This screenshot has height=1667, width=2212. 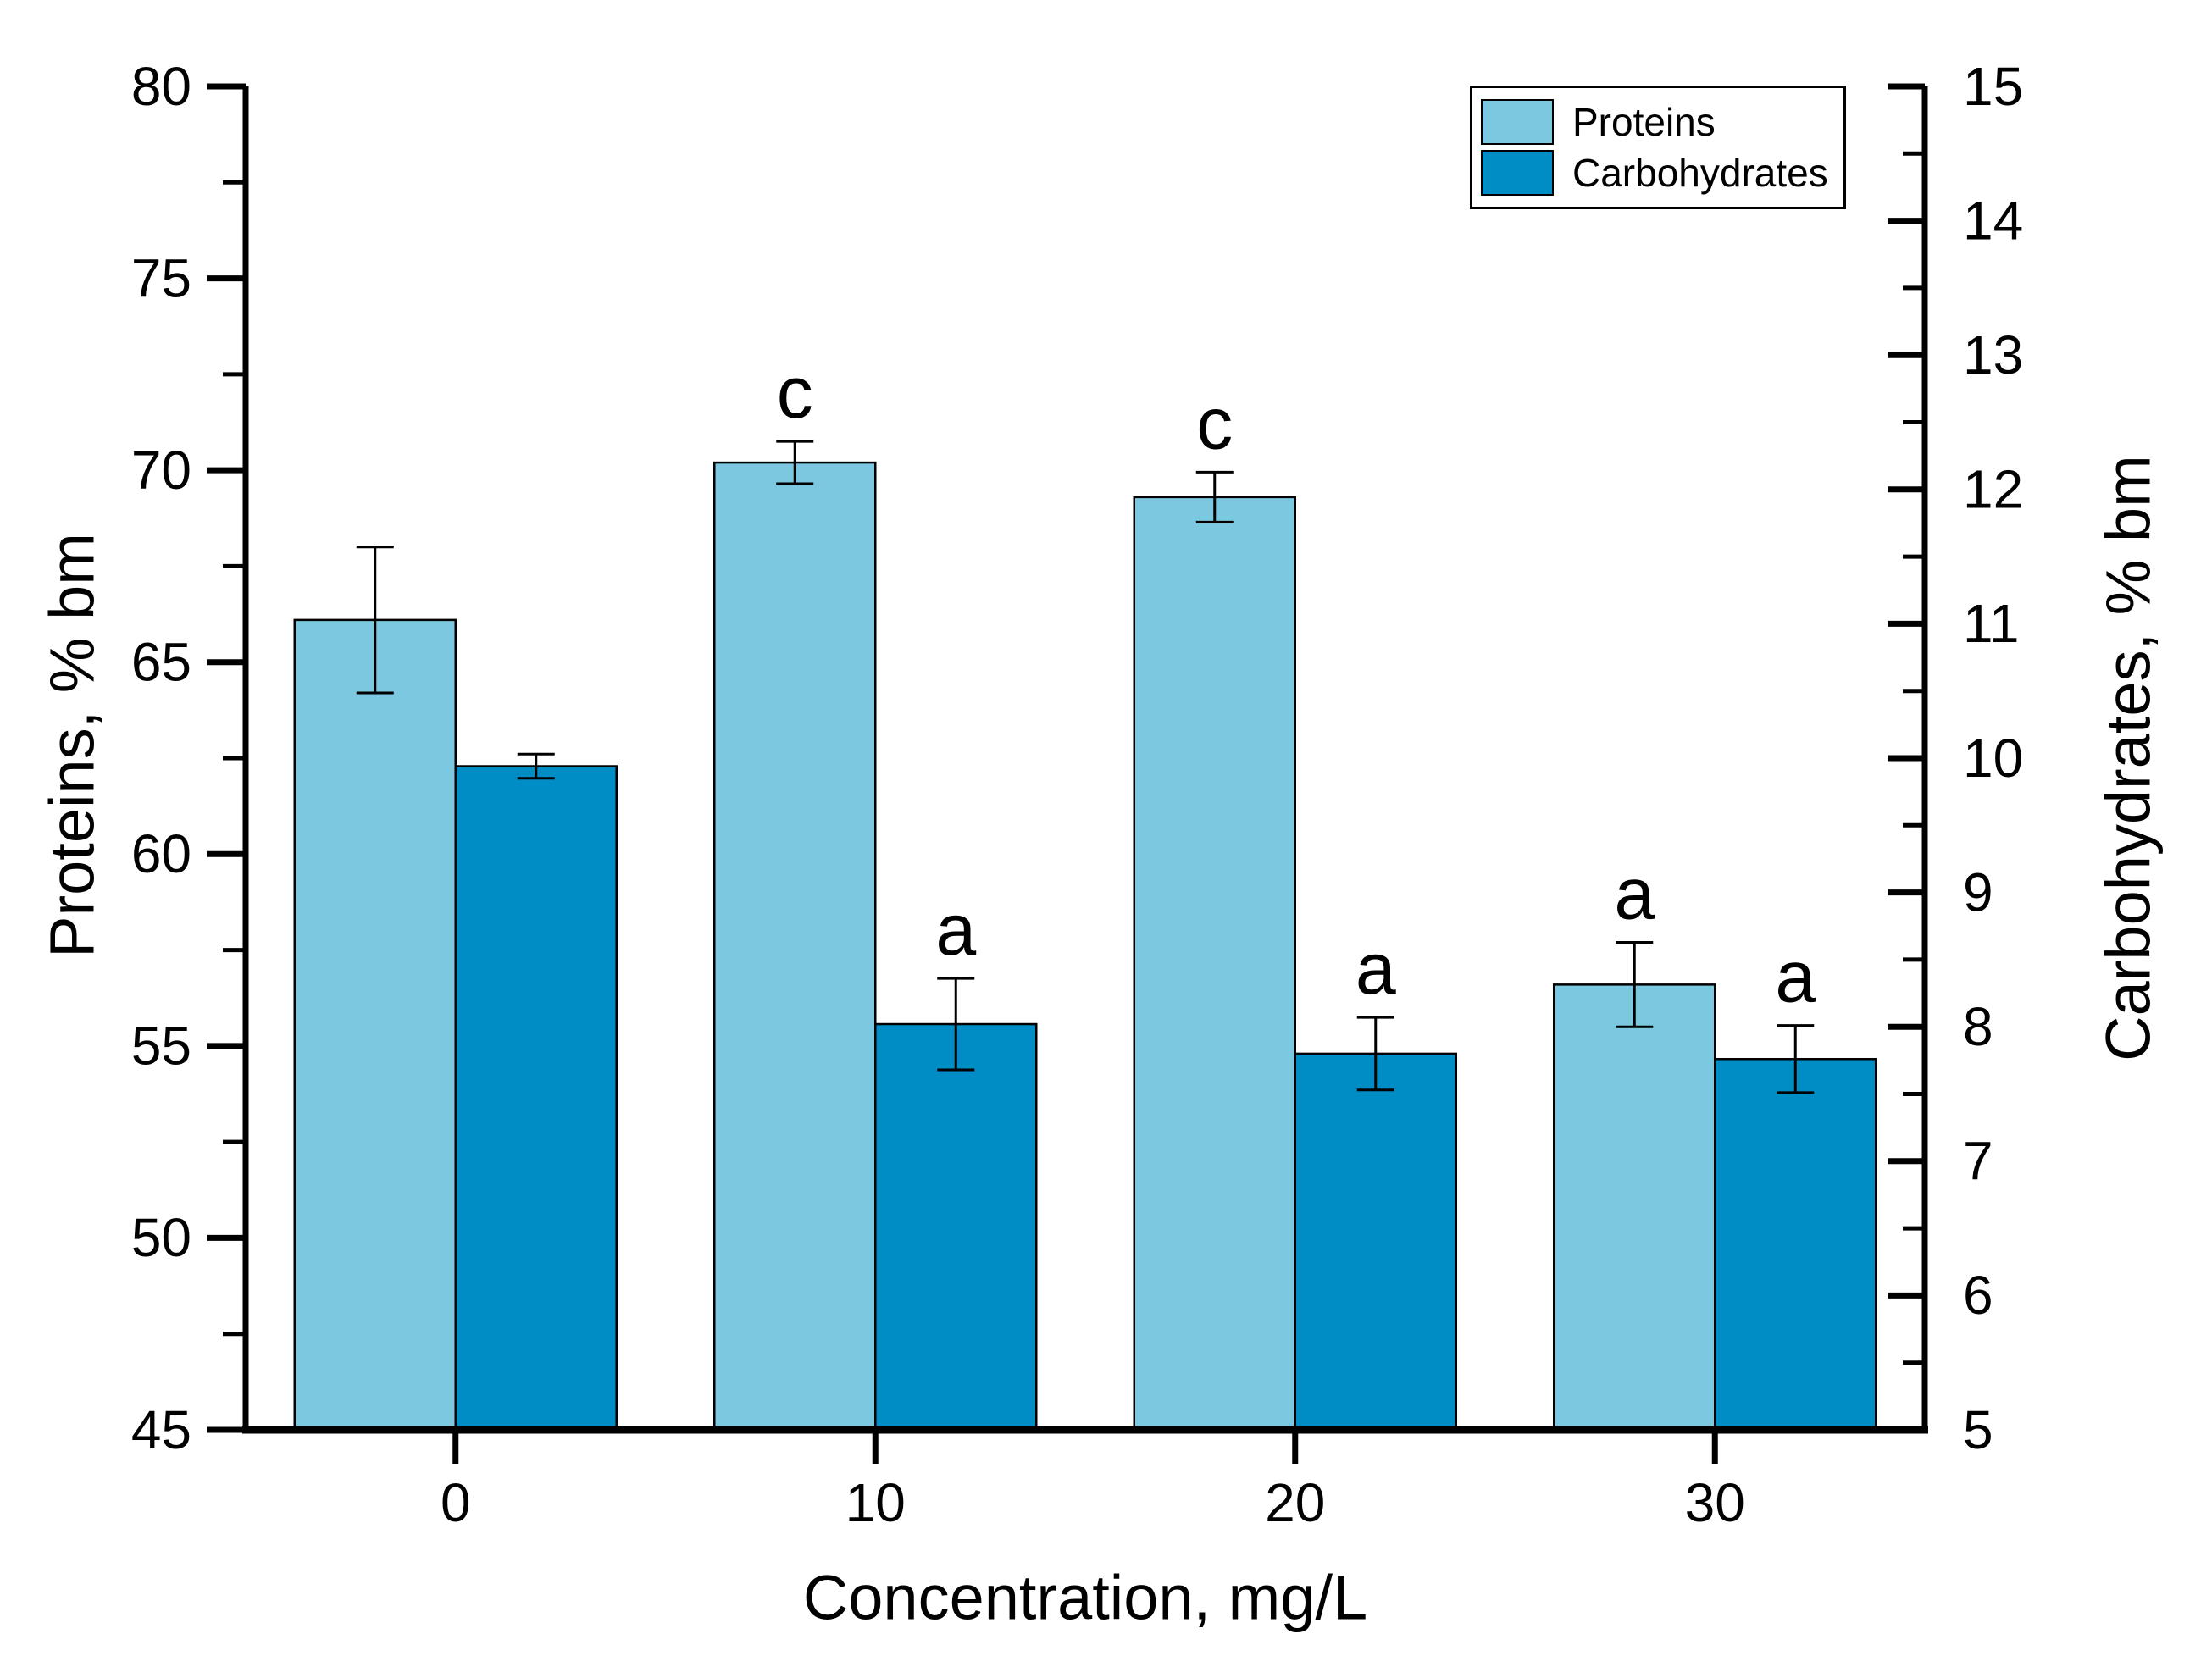 I want to click on left-axis-tick-label: 75, so click(x=161, y=277).